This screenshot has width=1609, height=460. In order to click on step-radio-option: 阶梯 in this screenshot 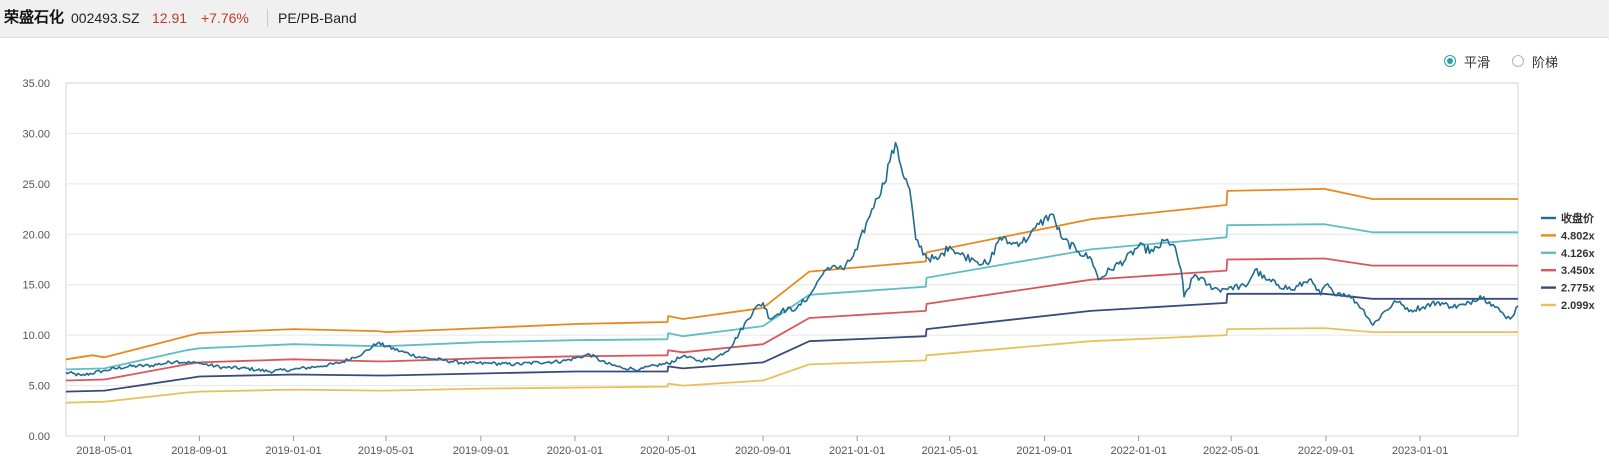, I will do `click(1535, 61)`.